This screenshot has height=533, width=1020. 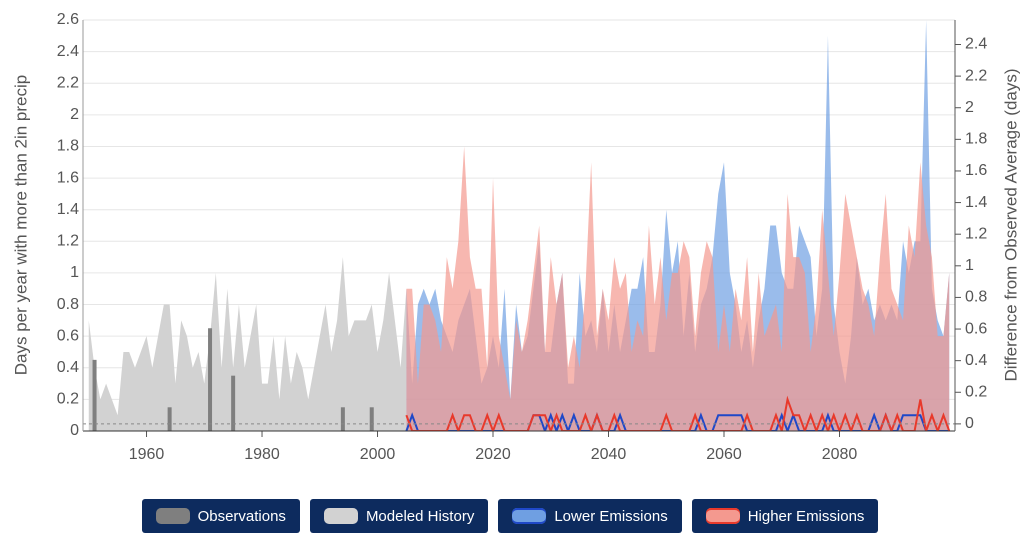 I want to click on legend-button: Observations, so click(x=220, y=516).